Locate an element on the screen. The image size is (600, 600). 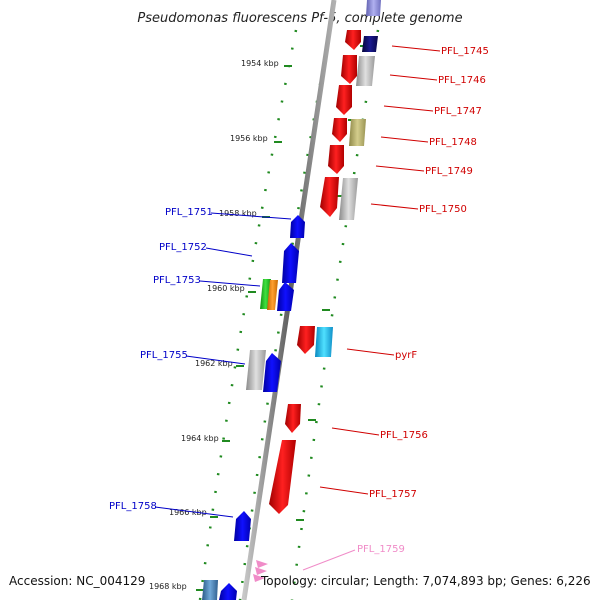
gene-label: PFL_1757 is located at coordinates (393, 494).